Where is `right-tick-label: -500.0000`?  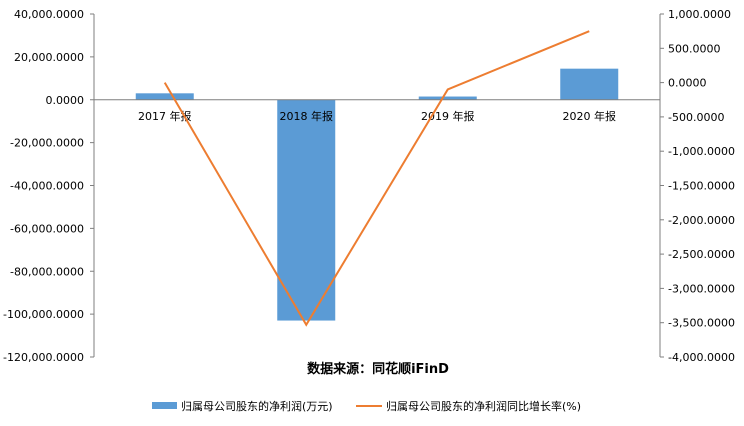 right-tick-label: -500.0000 is located at coordinates (696, 117).